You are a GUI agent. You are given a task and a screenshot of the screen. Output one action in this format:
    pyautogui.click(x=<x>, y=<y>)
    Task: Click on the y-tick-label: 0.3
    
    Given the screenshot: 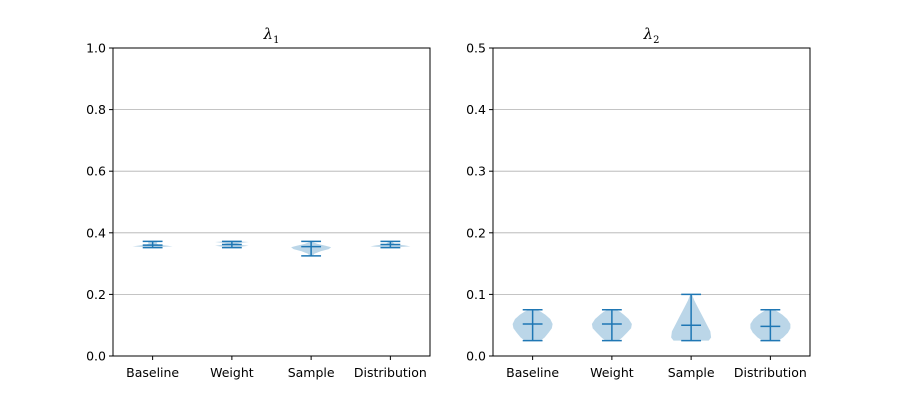 What is the action you would take?
    pyautogui.click(x=476, y=171)
    